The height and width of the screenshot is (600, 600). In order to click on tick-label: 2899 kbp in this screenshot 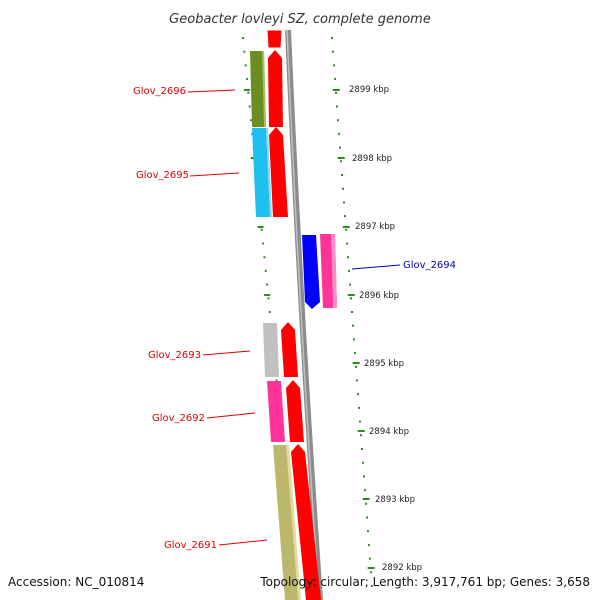, I will do `click(369, 90)`.